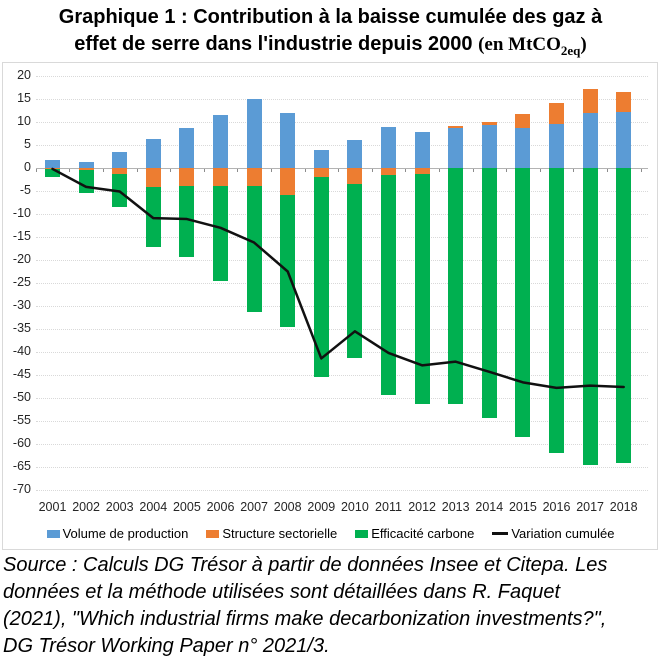 The width and height of the screenshot is (661, 660). What do you see at coordinates (254, 177) in the screenshot?
I see `bar-segment-structure-sectorielle-2007` at bounding box center [254, 177].